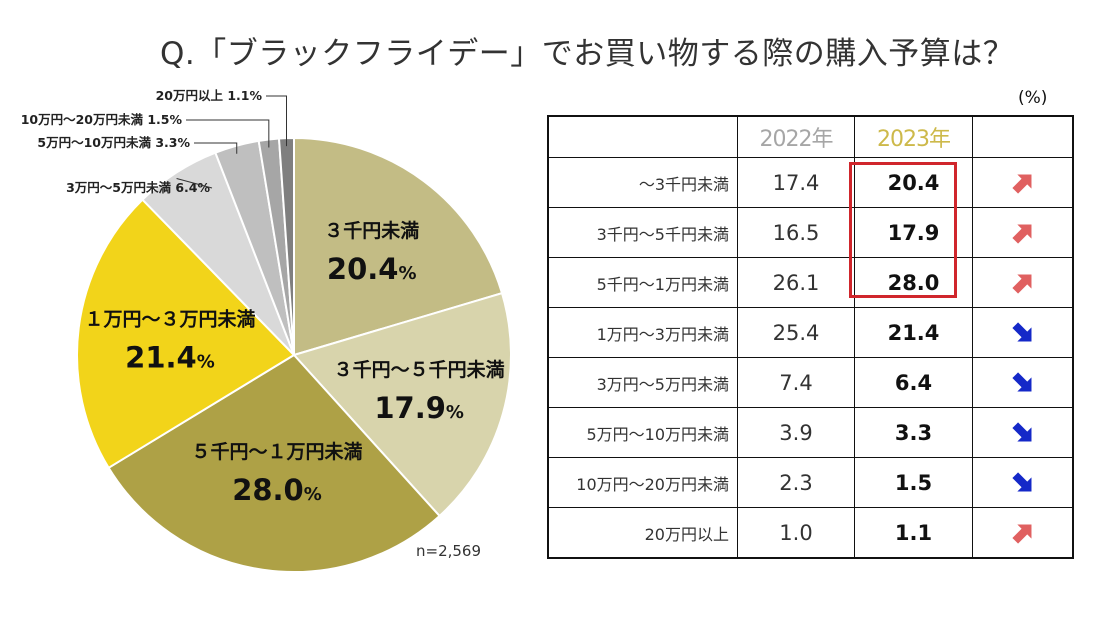  What do you see at coordinates (102, 119) in the screenshot?
I see `callout-label: 10万円～20万円未満 1.5%` at bounding box center [102, 119].